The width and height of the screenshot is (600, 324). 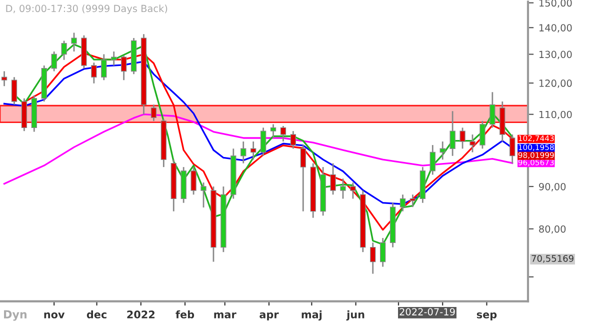 What do you see at coordinates (555, 84) in the screenshot?
I see `y-tick-label: 120,00` at bounding box center [555, 84].